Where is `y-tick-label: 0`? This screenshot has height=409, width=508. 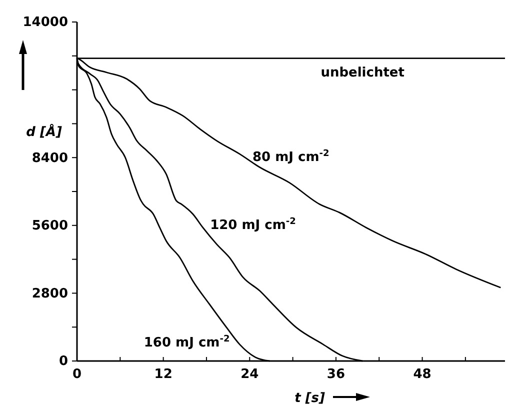 y-tick-label: 0 is located at coordinates (63, 362).